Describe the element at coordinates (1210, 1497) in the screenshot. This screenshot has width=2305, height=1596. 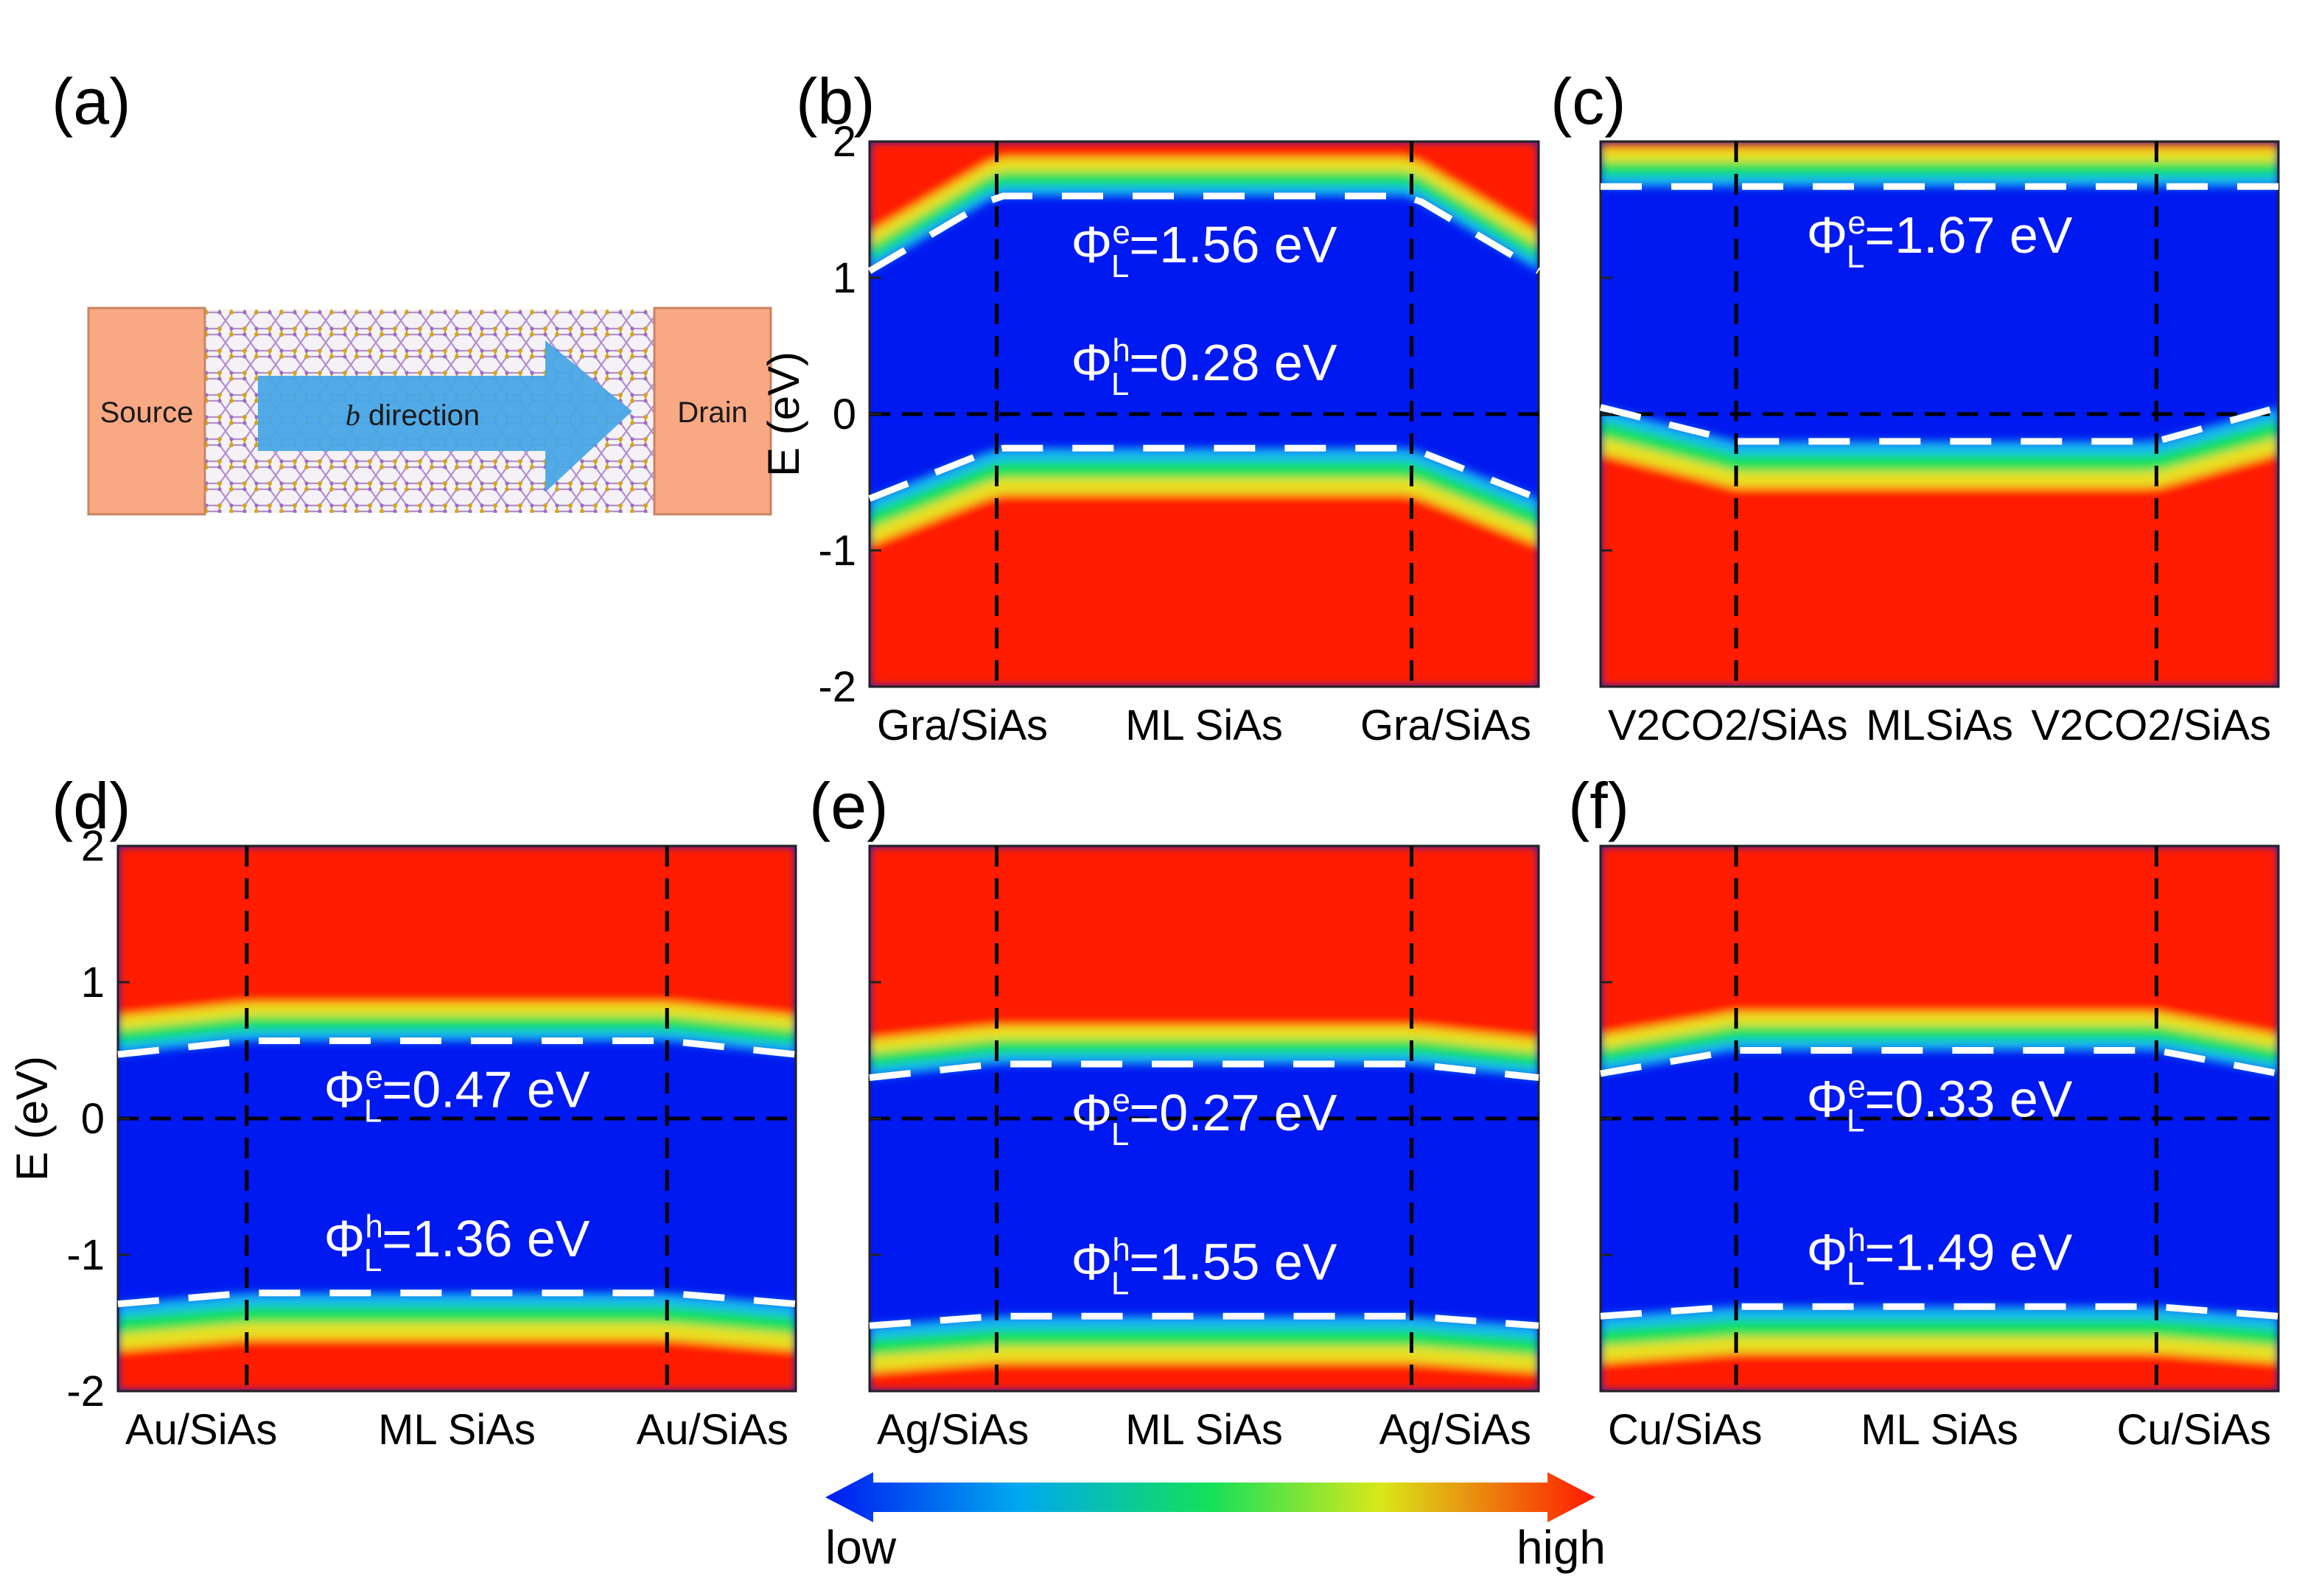
I see `colorbar-arrow` at that location.